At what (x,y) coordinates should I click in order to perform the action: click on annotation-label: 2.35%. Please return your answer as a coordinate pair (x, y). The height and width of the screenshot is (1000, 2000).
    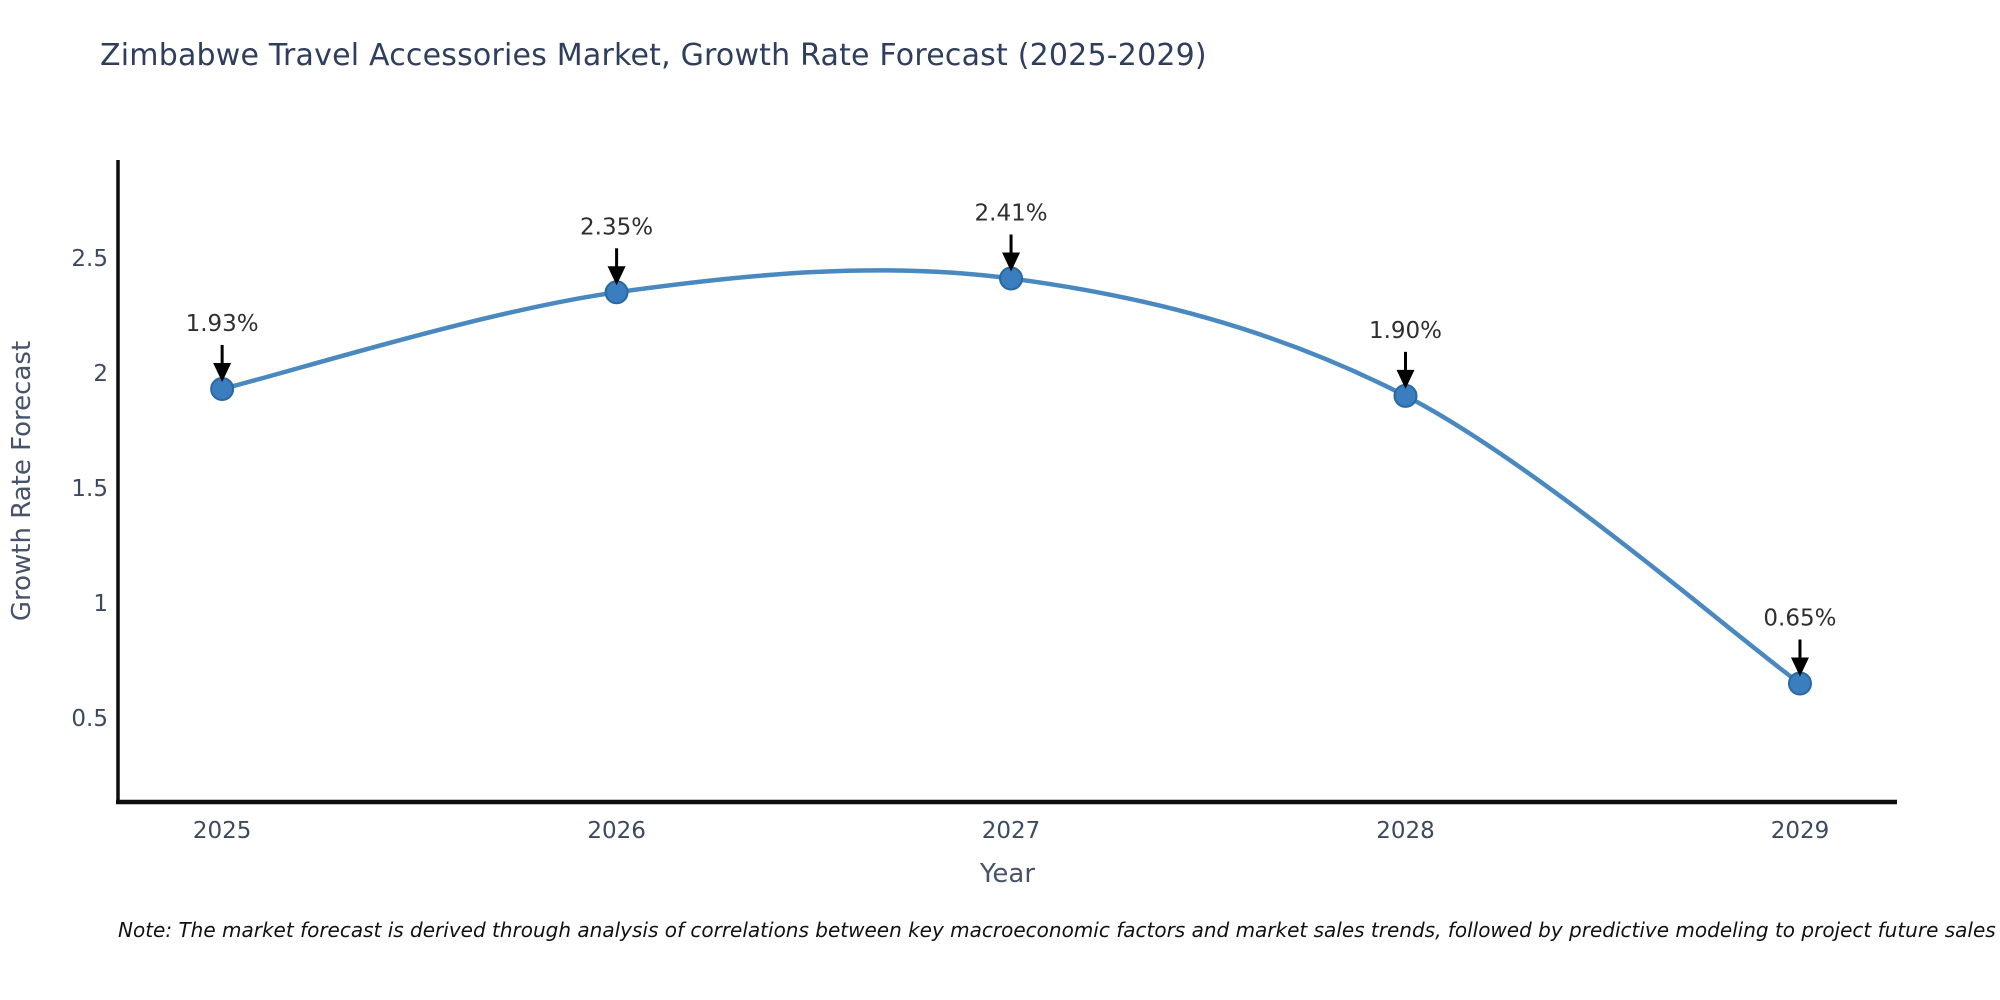
    Looking at the image, I should click on (616, 227).